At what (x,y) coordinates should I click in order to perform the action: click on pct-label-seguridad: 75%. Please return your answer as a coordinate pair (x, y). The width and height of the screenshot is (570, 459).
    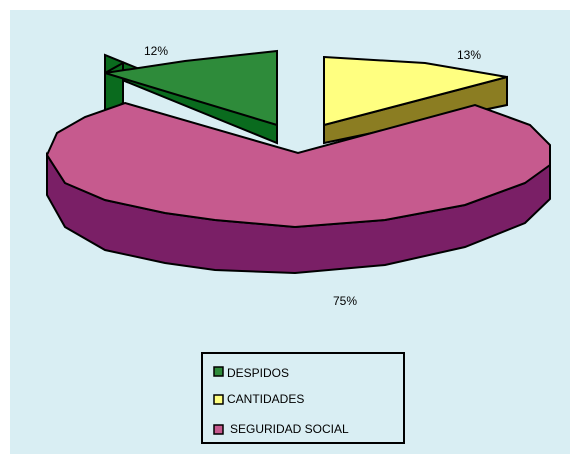
    Looking at the image, I should click on (345, 301).